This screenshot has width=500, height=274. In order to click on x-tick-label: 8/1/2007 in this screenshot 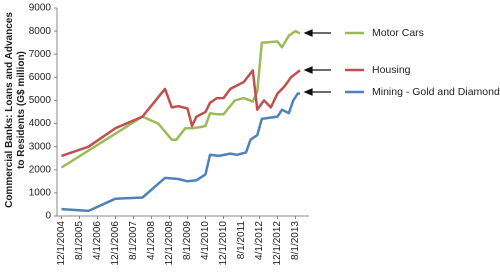, I will do `click(133, 240)`.